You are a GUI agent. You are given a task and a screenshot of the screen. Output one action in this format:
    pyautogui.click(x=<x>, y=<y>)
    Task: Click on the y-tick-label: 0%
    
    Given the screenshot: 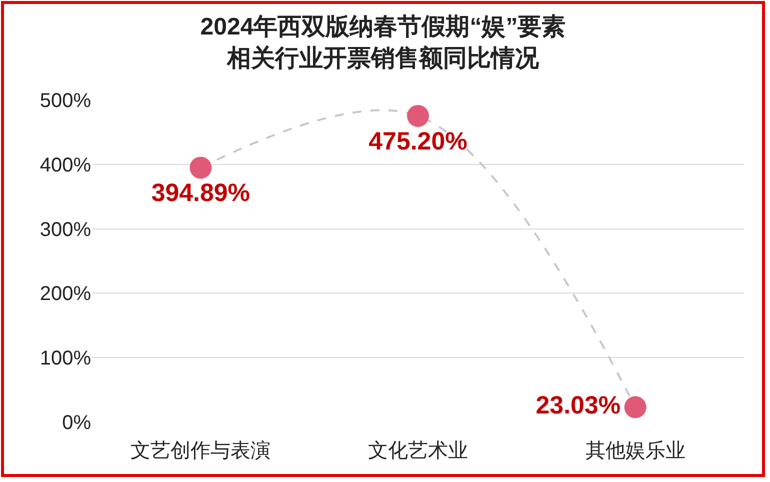 What is the action you would take?
    pyautogui.click(x=77, y=423)
    